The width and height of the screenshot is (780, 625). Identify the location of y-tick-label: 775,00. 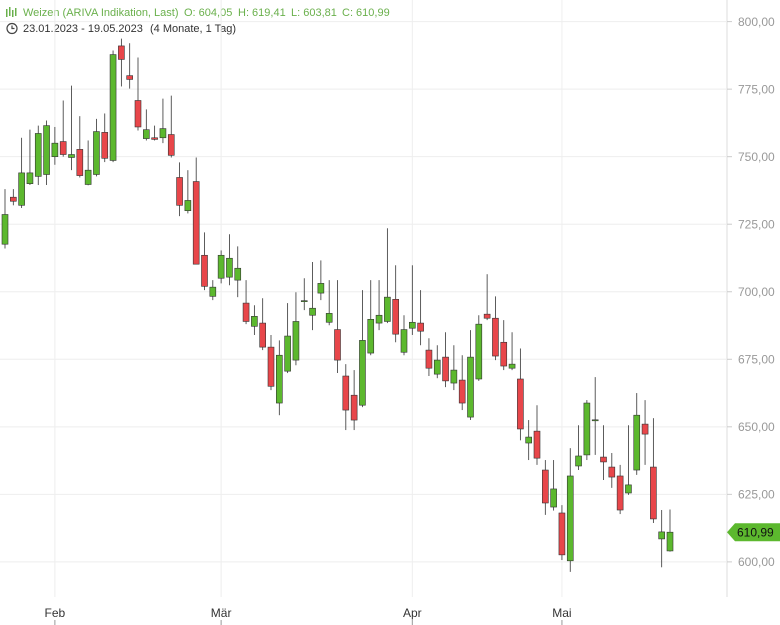
(756, 89).